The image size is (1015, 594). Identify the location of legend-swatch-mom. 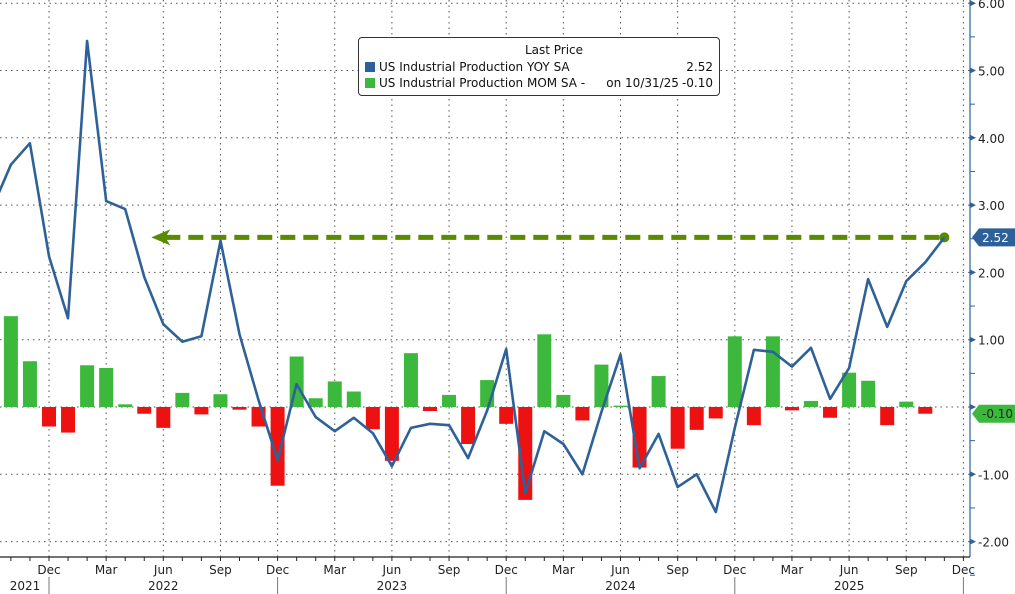
(370, 83).